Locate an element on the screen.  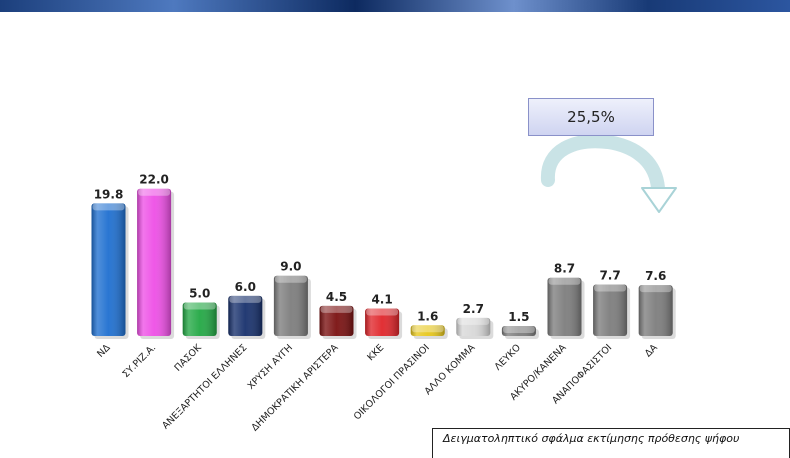
value-label: 5.0 is located at coordinates (199, 294).